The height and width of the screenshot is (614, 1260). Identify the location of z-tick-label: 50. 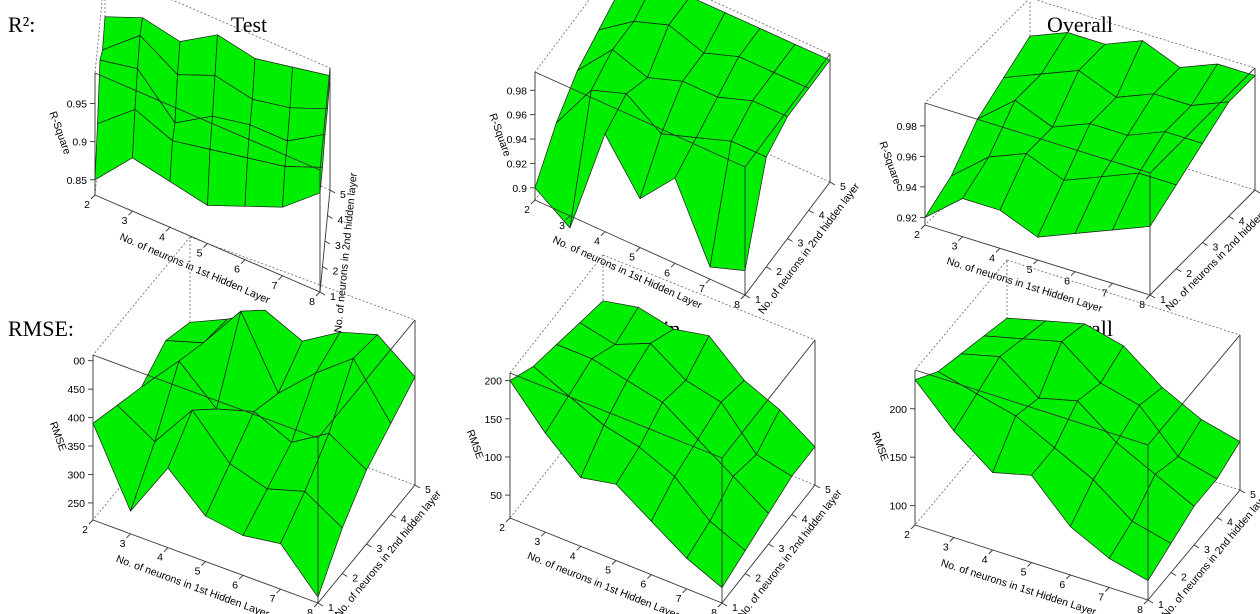
(496, 496).